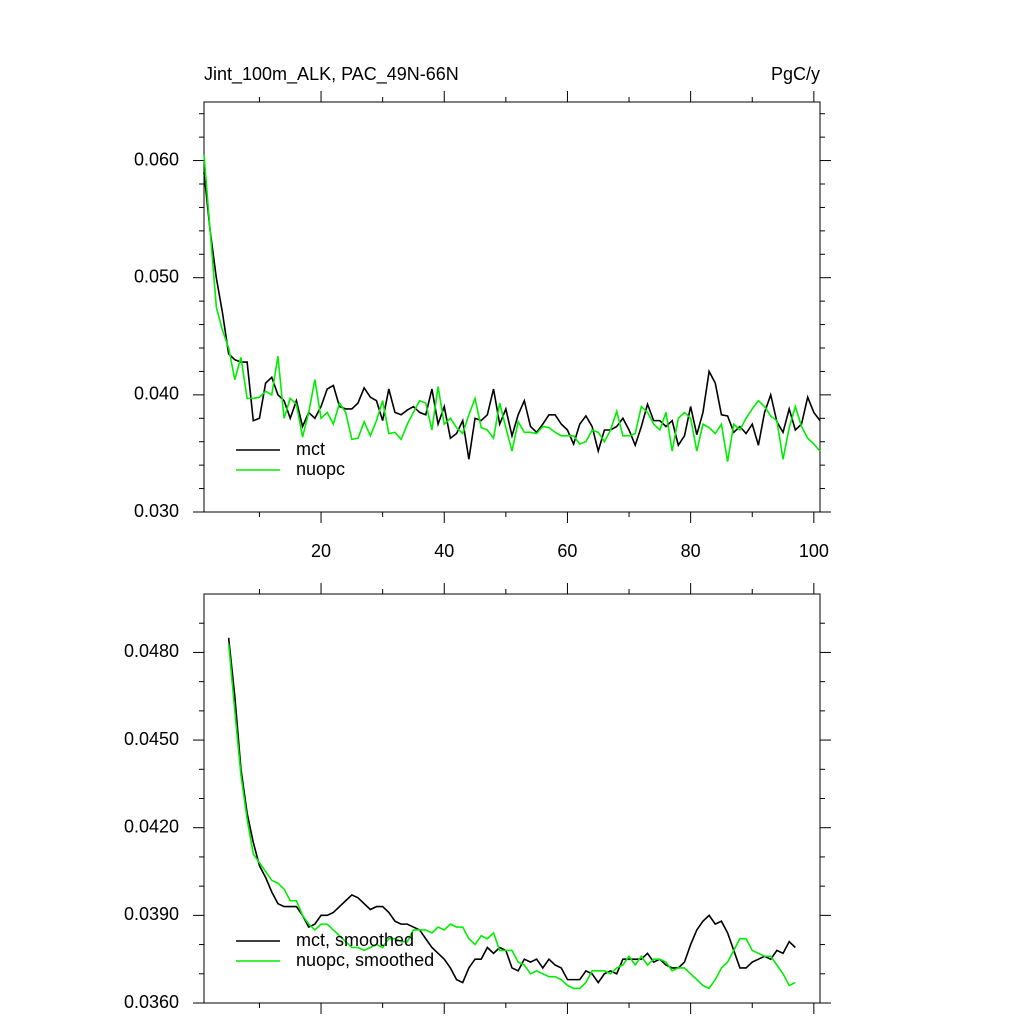 This screenshot has width=1024, height=1024. Describe the element at coordinates (151, 739) in the screenshot. I see `y-tick-label: 0.0450` at that location.